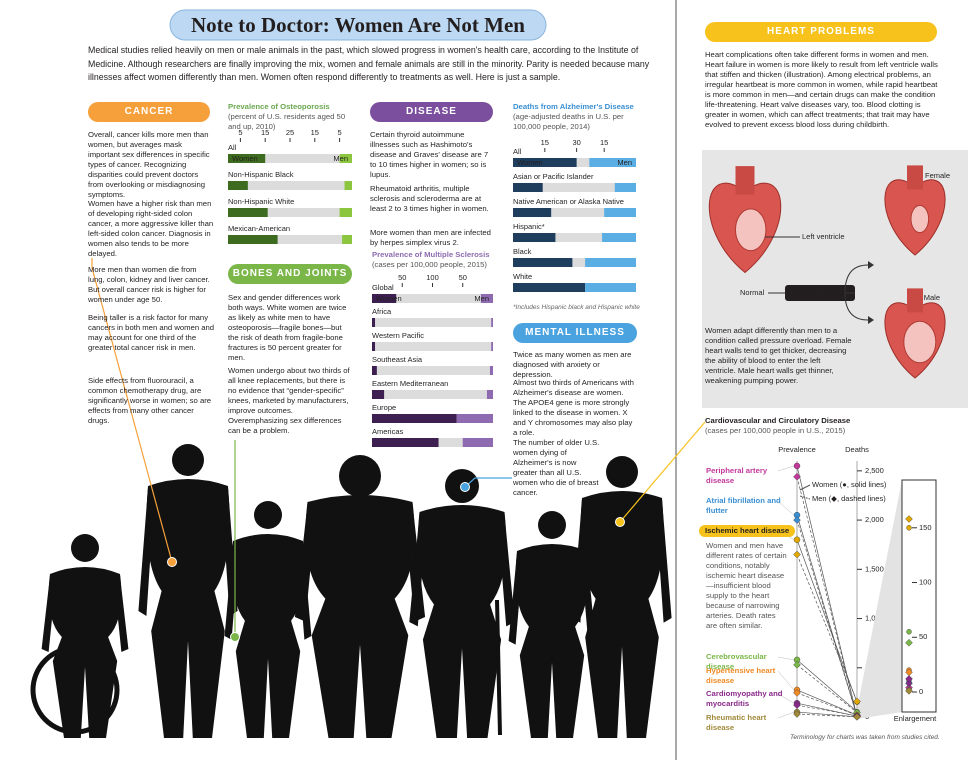  Describe the element at coordinates (259, 228) in the screenshot. I see `row-label: Mexican-American` at that location.